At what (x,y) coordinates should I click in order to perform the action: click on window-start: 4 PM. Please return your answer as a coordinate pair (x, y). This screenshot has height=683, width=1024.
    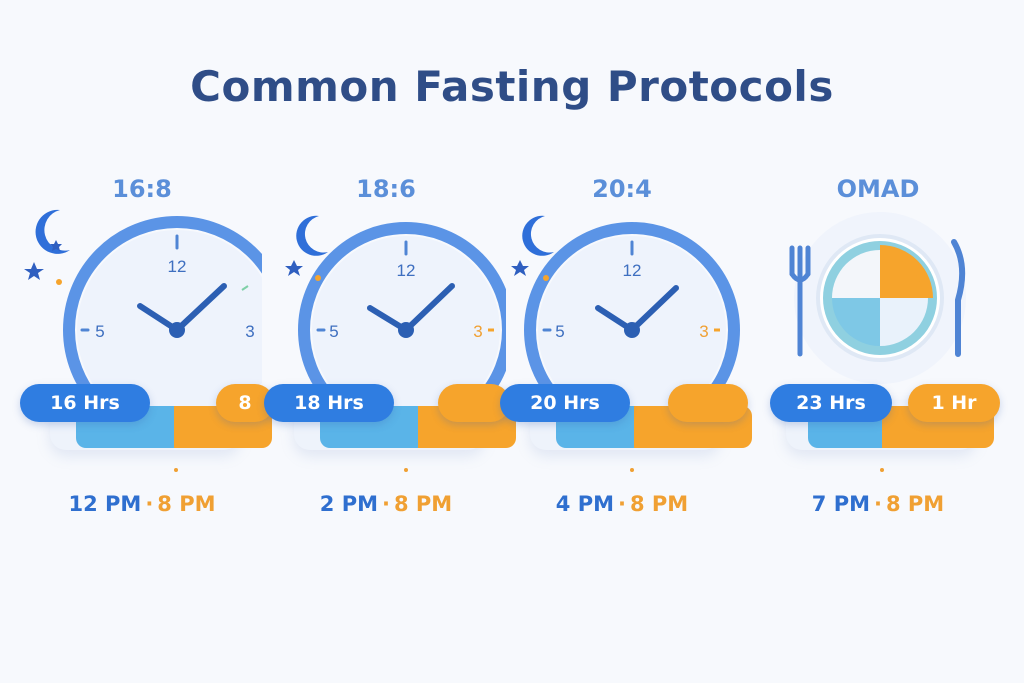
    Looking at the image, I should click on (584, 504).